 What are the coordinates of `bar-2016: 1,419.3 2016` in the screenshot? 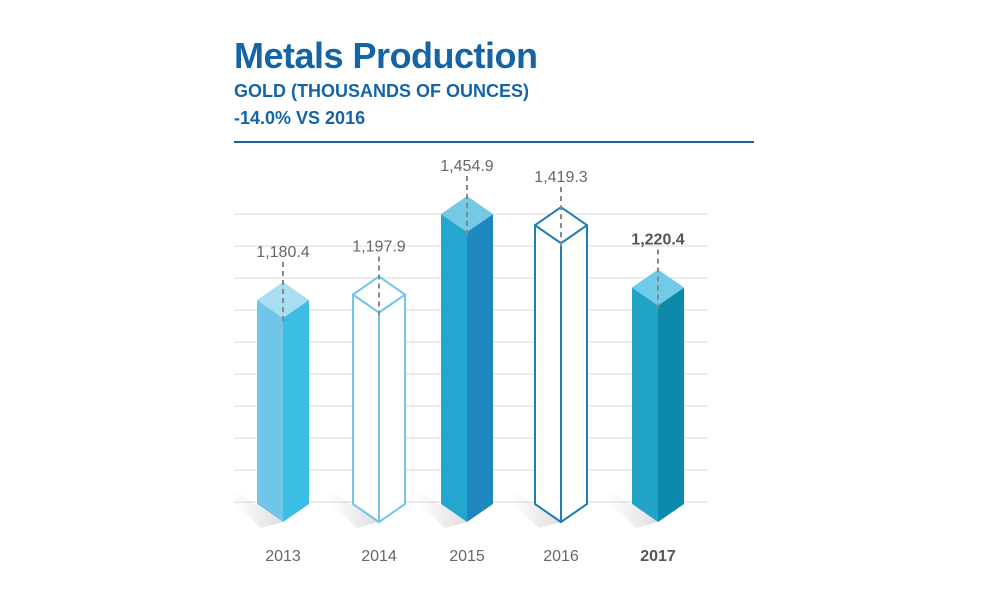 It's located at (548, 367).